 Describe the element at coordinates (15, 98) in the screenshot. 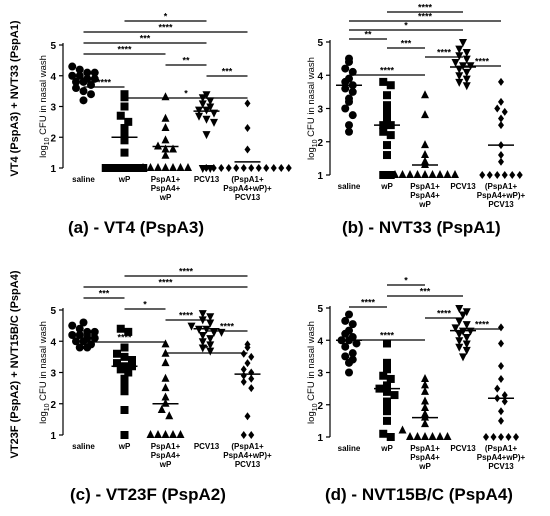

I see `y-axis-label-main: VT4 (PspA3) + NVT33 (PspA1)` at that location.